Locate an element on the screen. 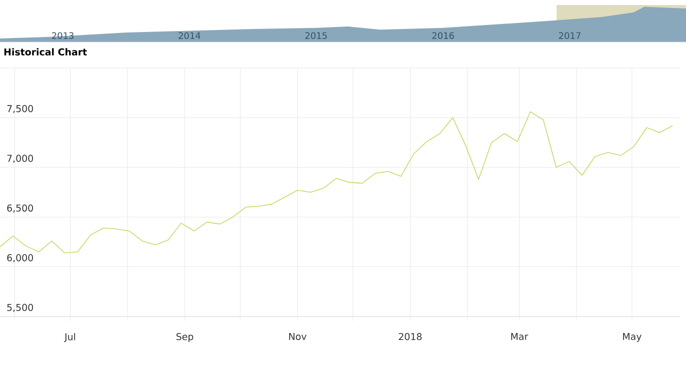  x-tick-label: 2014 is located at coordinates (189, 35).